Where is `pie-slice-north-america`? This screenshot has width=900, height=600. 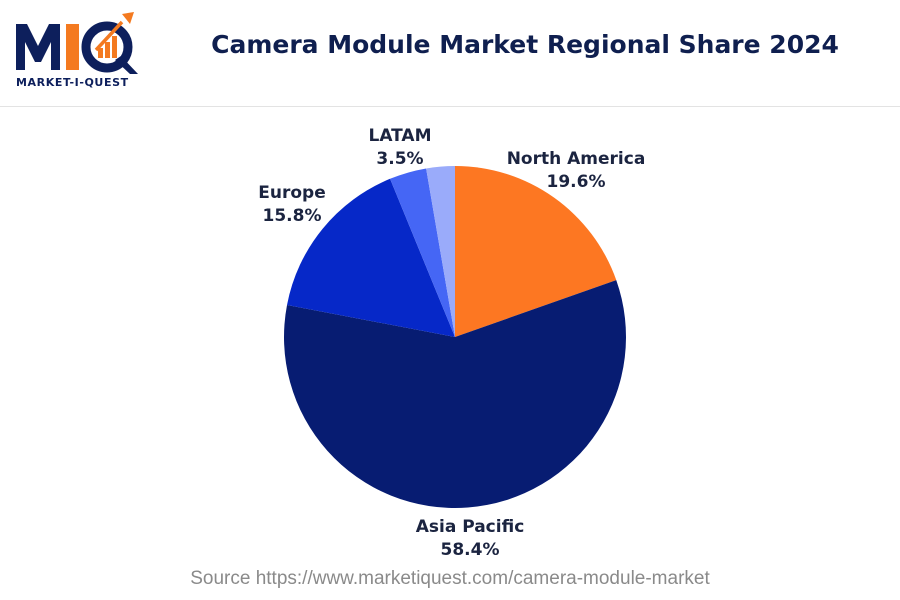 pie-slice-north-america is located at coordinates (536, 251).